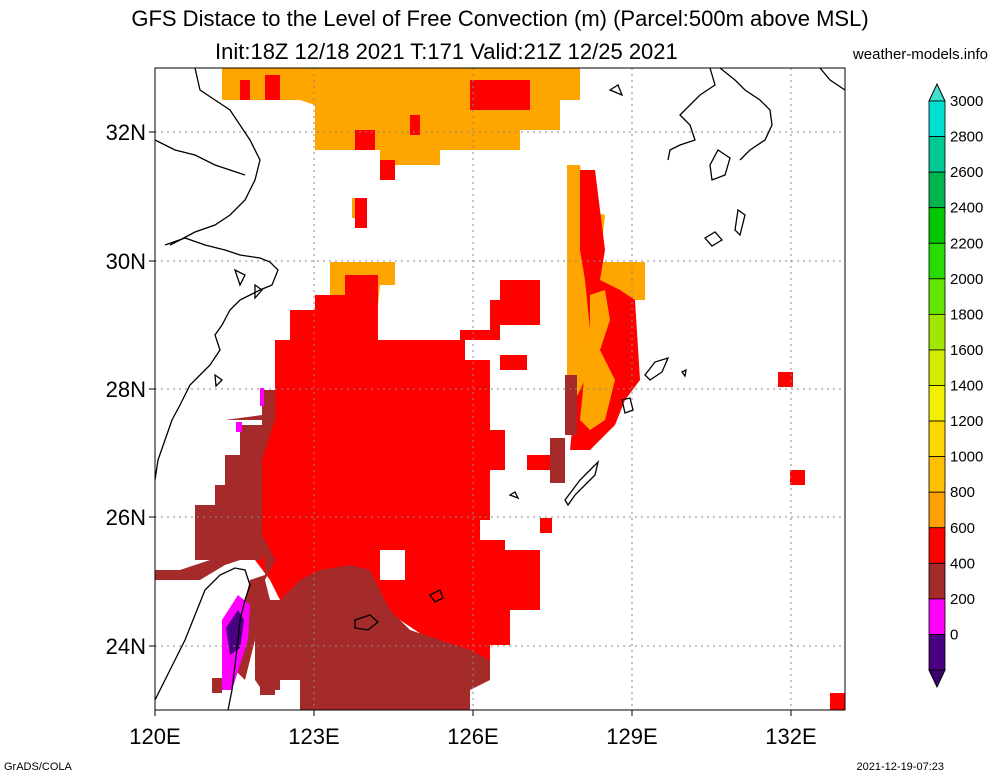  Describe the element at coordinates (937, 92) in the screenshot. I see `colorbar-top-arrow` at that location.